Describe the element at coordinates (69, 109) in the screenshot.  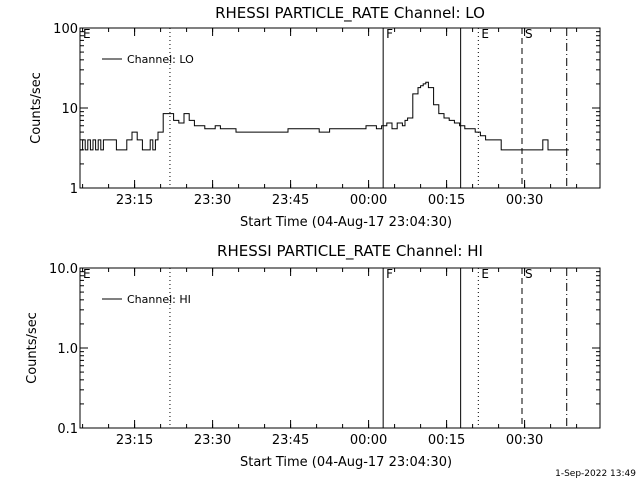
I see `y-tick-label: 10` at that location.